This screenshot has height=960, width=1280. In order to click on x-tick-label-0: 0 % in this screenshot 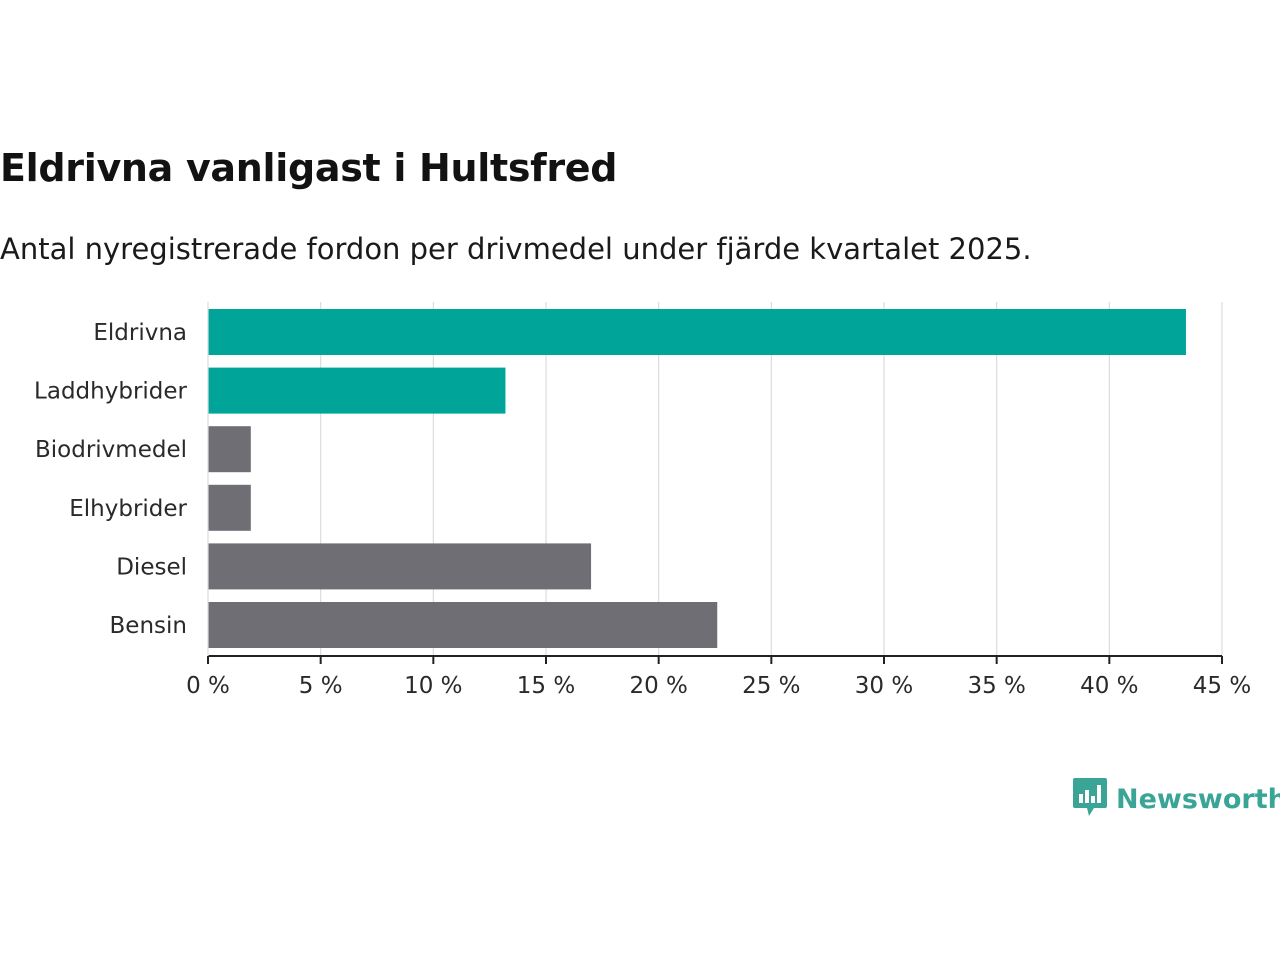, I will do `click(208, 686)`.